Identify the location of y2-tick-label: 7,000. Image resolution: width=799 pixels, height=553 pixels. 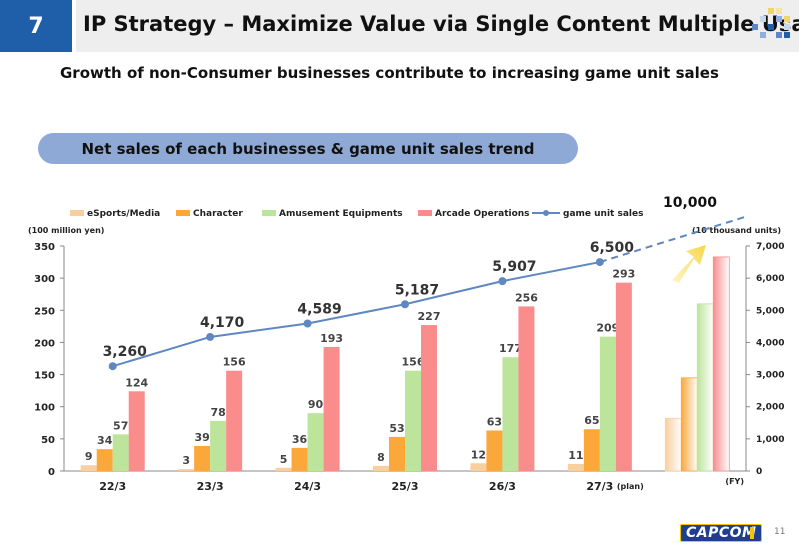
(770, 247).